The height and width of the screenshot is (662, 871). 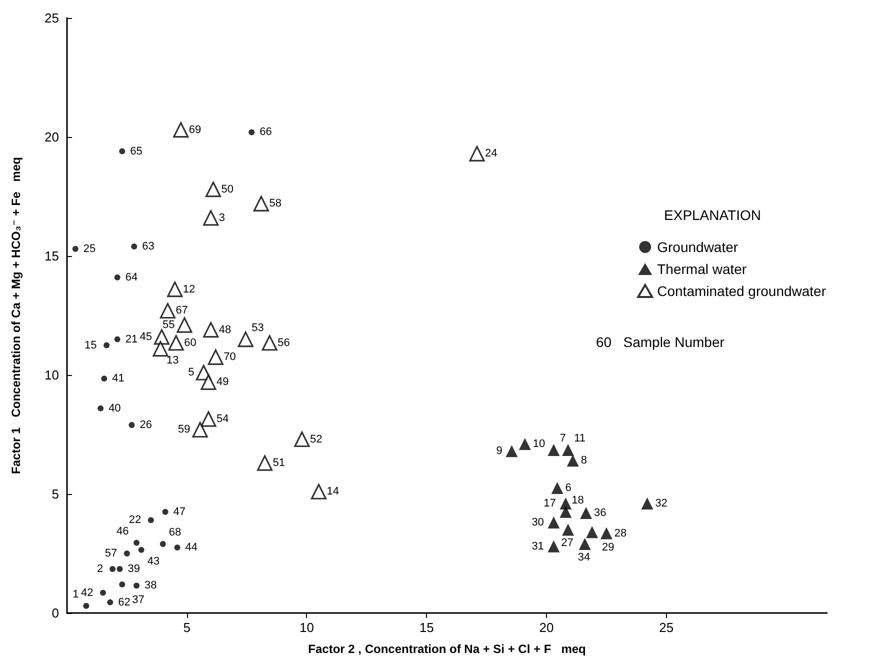 I want to click on annotation: 45, so click(x=146, y=336).